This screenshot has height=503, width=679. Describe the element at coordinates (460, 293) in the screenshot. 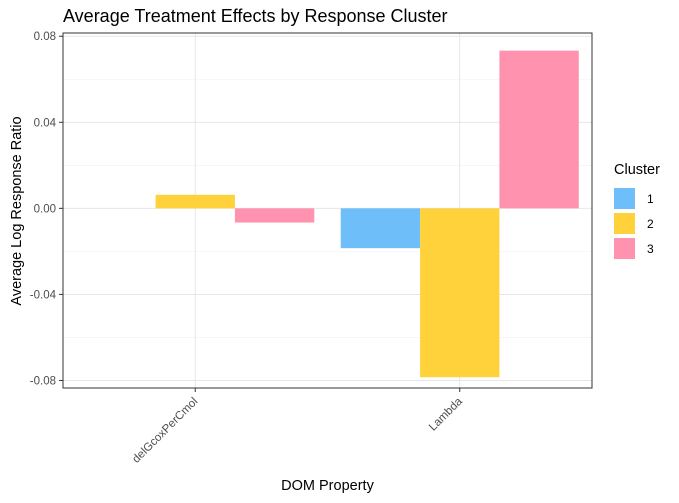

I see `bar-series-2-Lambda` at that location.